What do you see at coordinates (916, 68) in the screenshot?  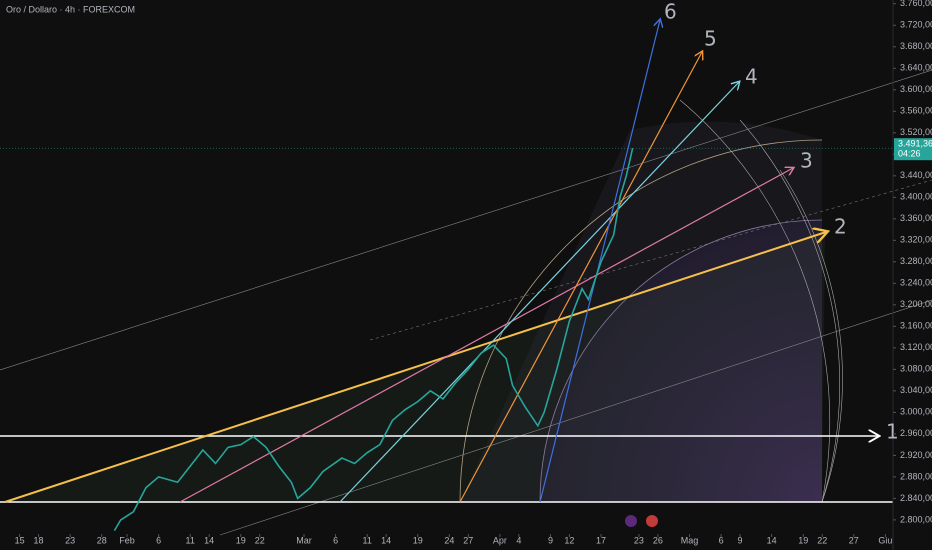 I see `y-tick-label: 3.640,00` at bounding box center [916, 68].